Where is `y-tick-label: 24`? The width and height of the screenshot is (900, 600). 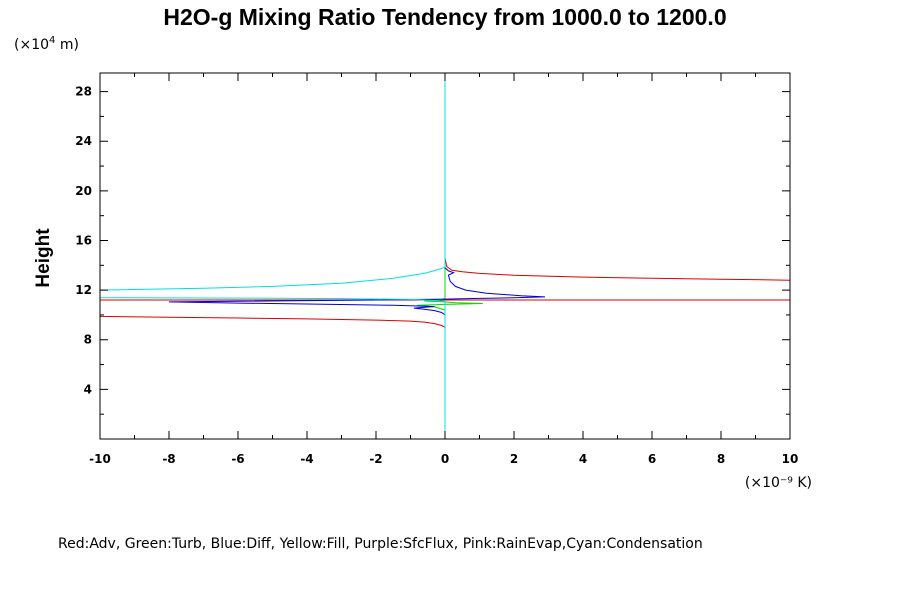
y-tick-label: 24 is located at coordinates (83, 141).